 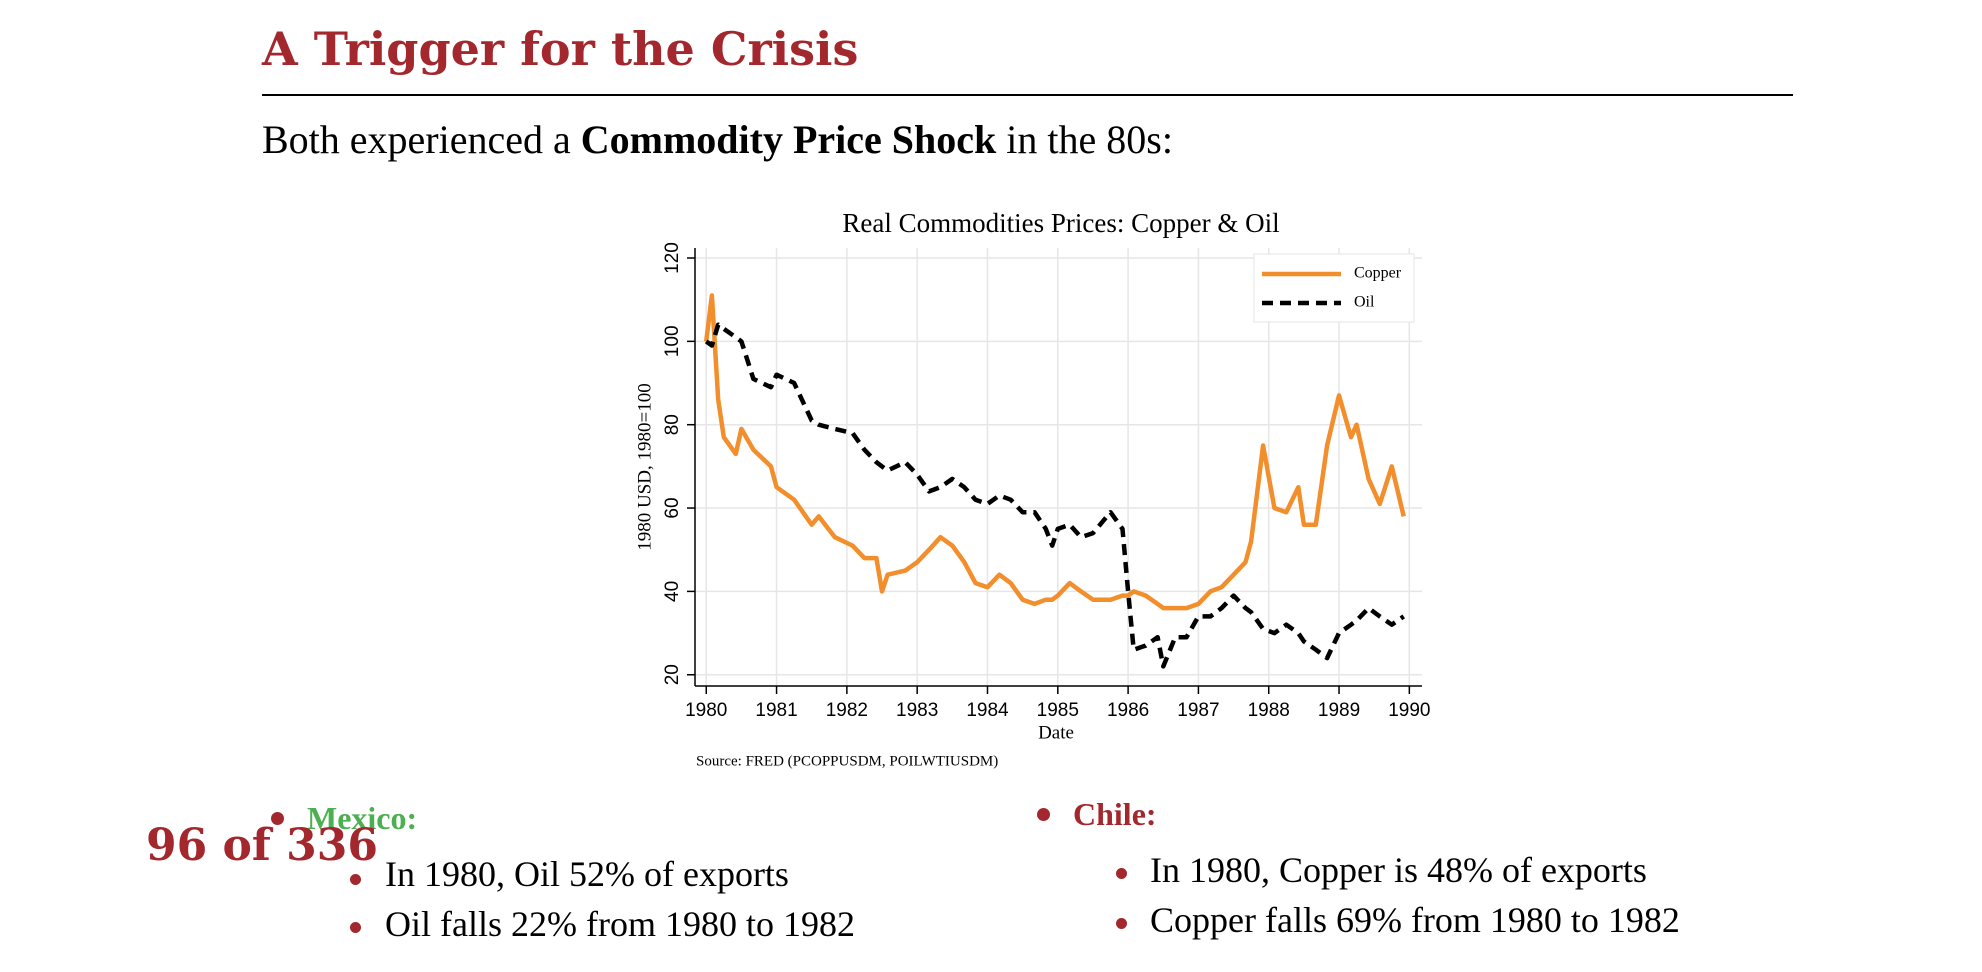 I want to click on bullet-item: Copper falls 69% from 1980 to 1982, so click(x=1415, y=920).